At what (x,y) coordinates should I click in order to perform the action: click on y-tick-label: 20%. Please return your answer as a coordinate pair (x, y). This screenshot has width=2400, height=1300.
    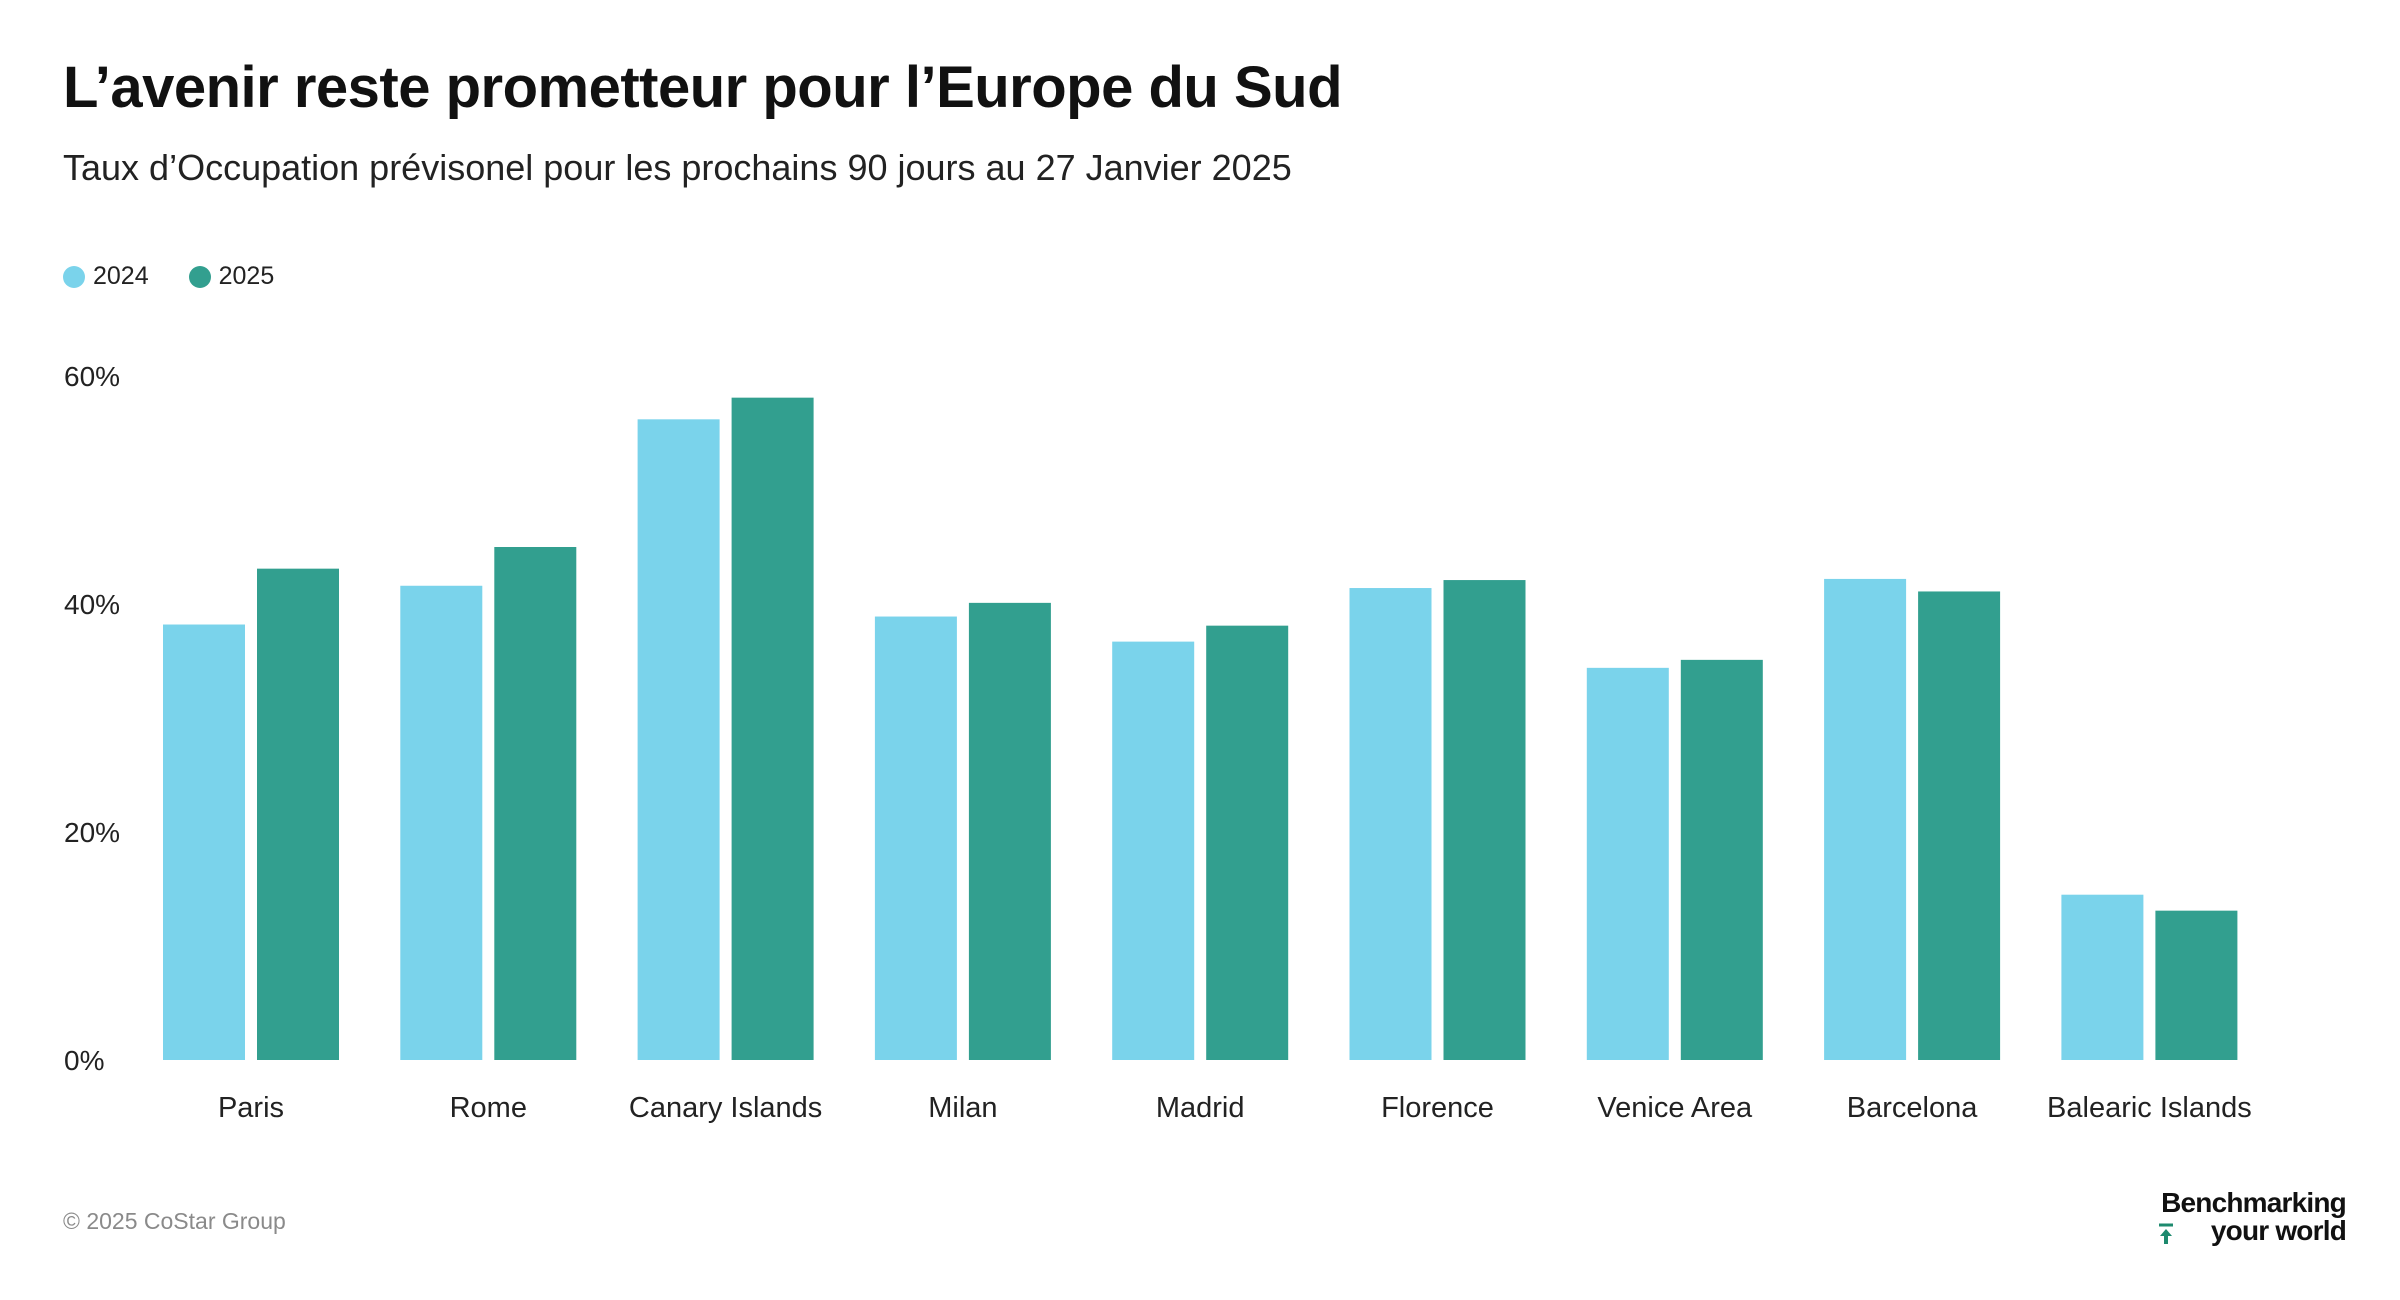
    Looking at the image, I should click on (92, 832).